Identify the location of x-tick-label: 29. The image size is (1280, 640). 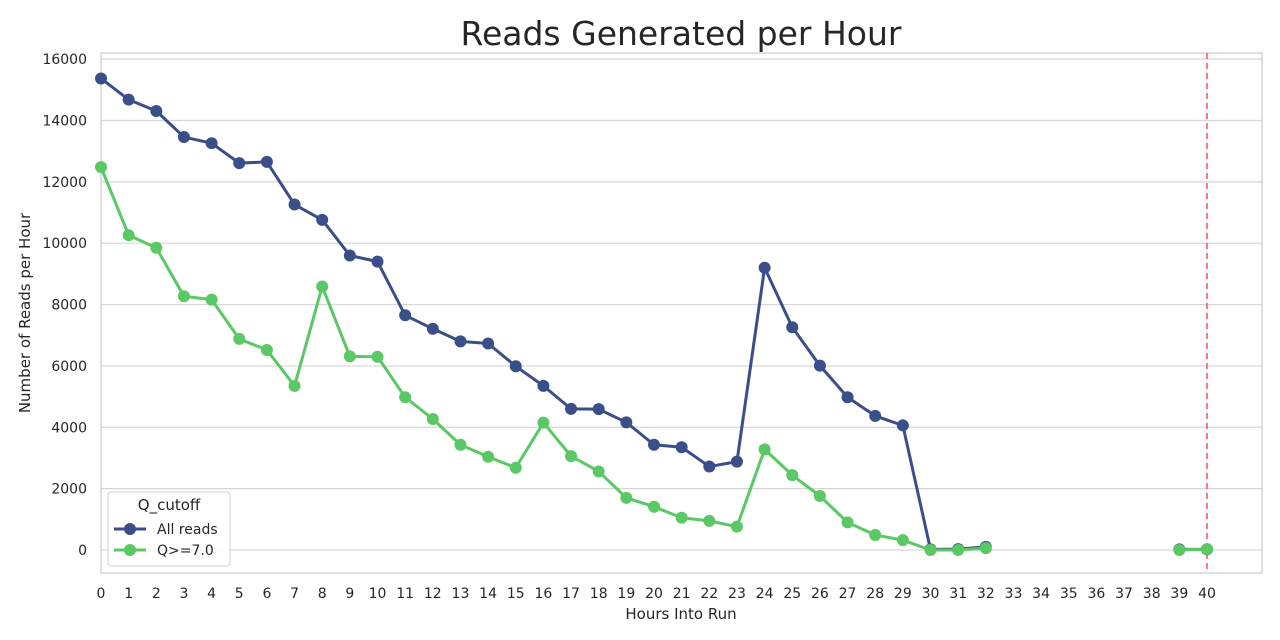
(903, 594).